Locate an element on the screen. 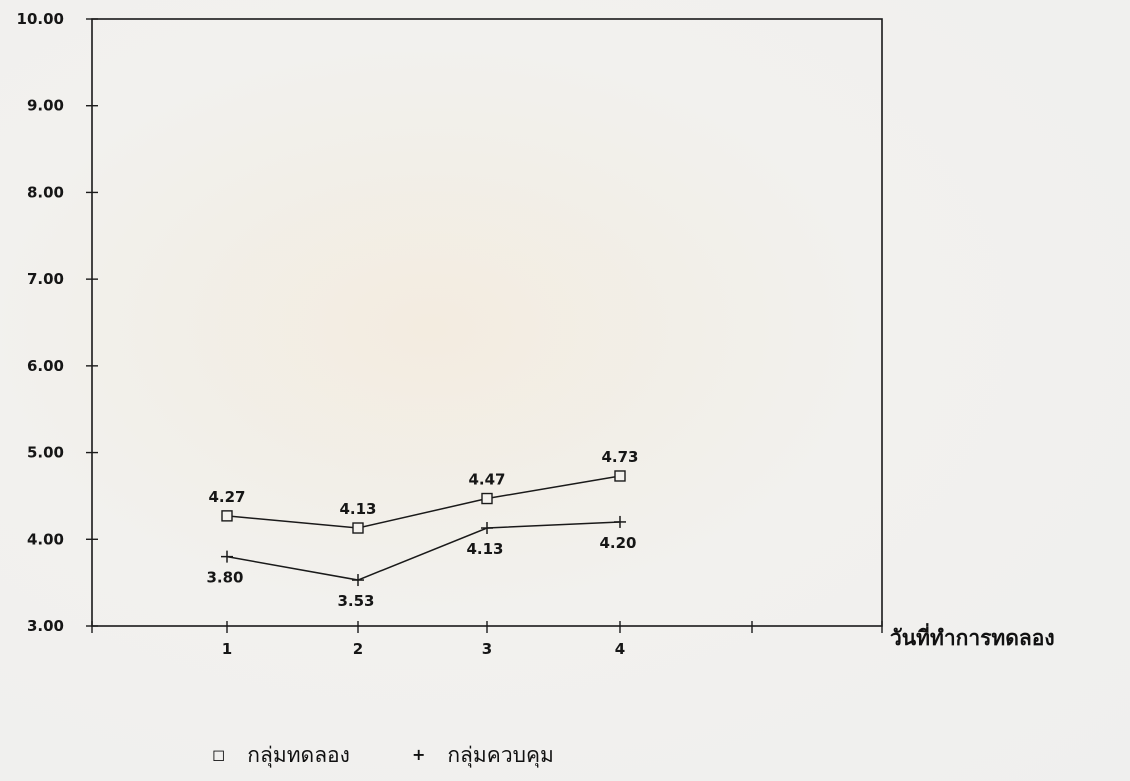 The image size is (1130, 781). y-tick-label: 10.00 is located at coordinates (40, 19).